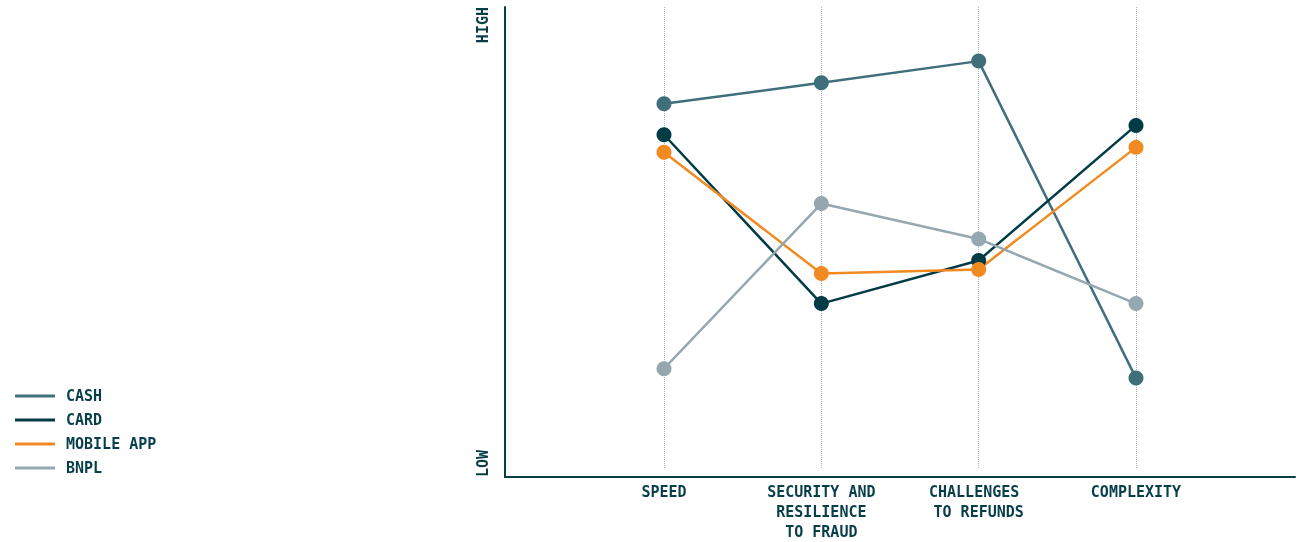  Describe the element at coordinates (664, 492) in the screenshot. I see `x-tick-label: SPEED` at that location.